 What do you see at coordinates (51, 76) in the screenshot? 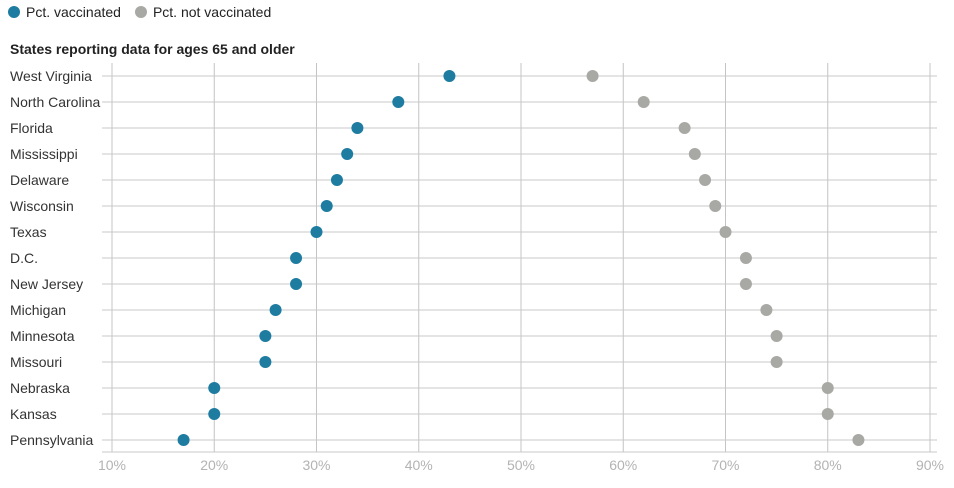
I see `category-label: West Virginia` at bounding box center [51, 76].